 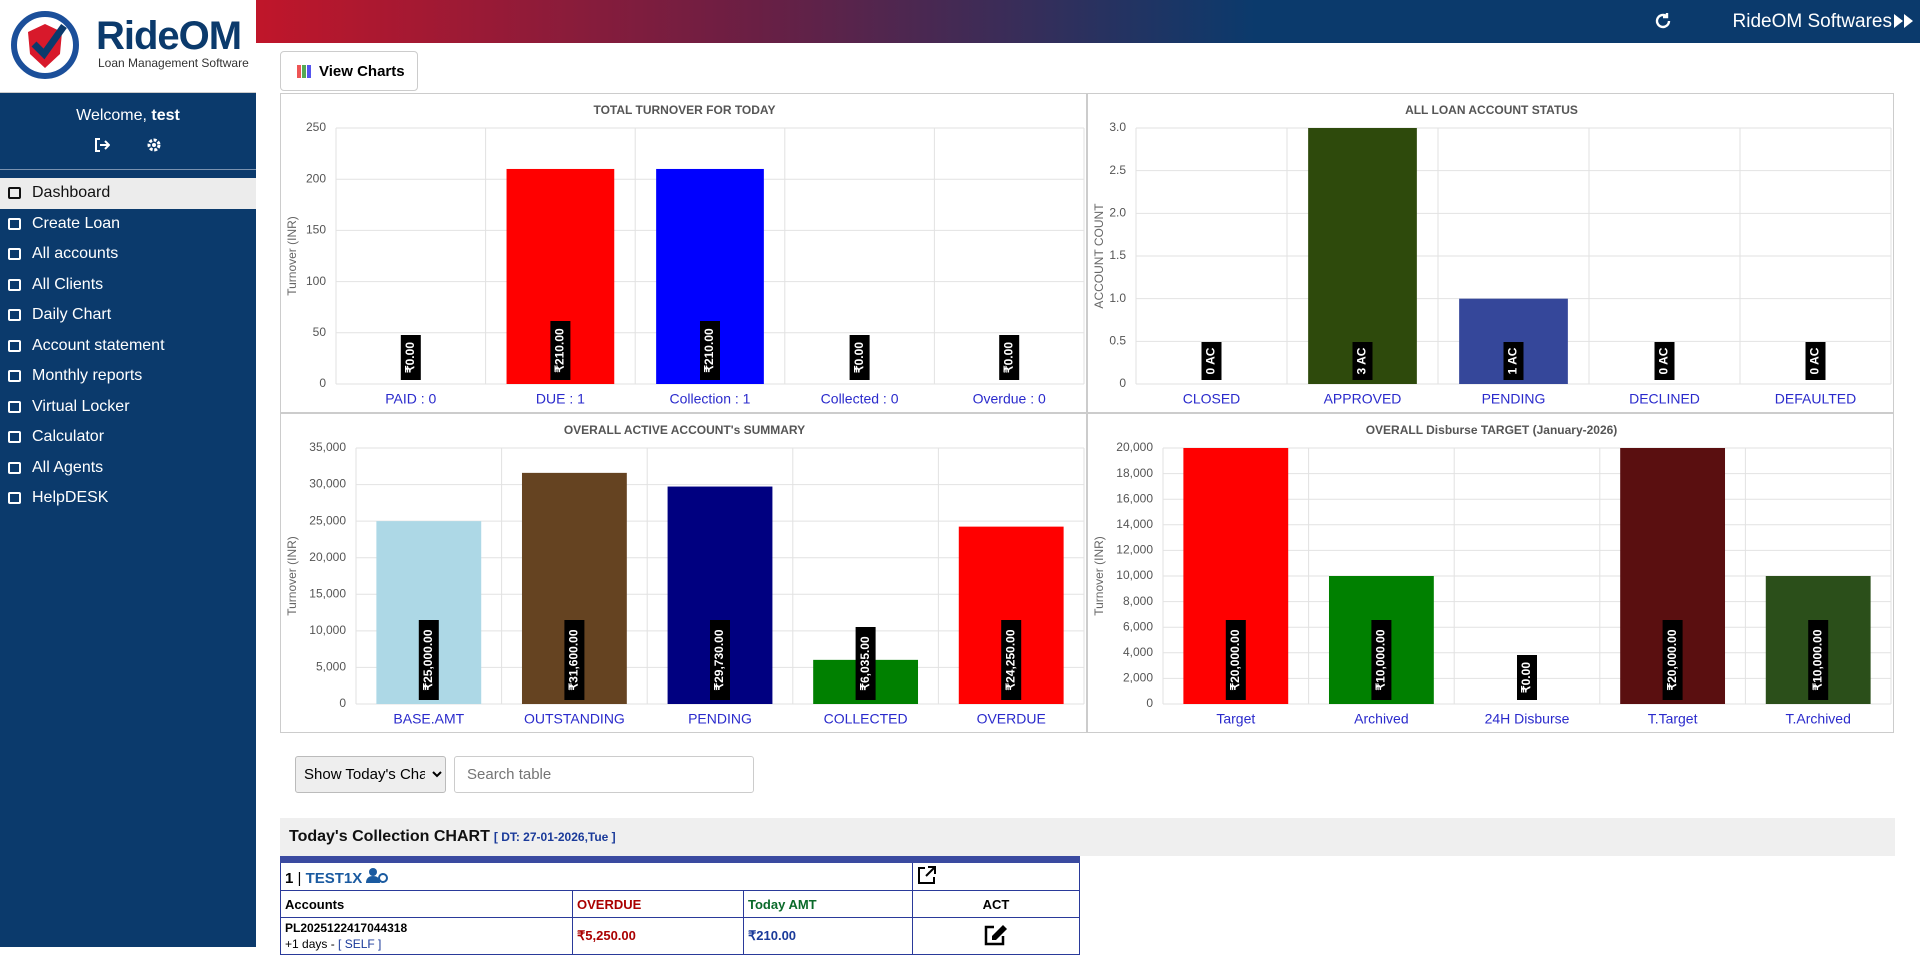 What do you see at coordinates (828, 904) in the screenshot?
I see `column-header: Today AMT` at bounding box center [828, 904].